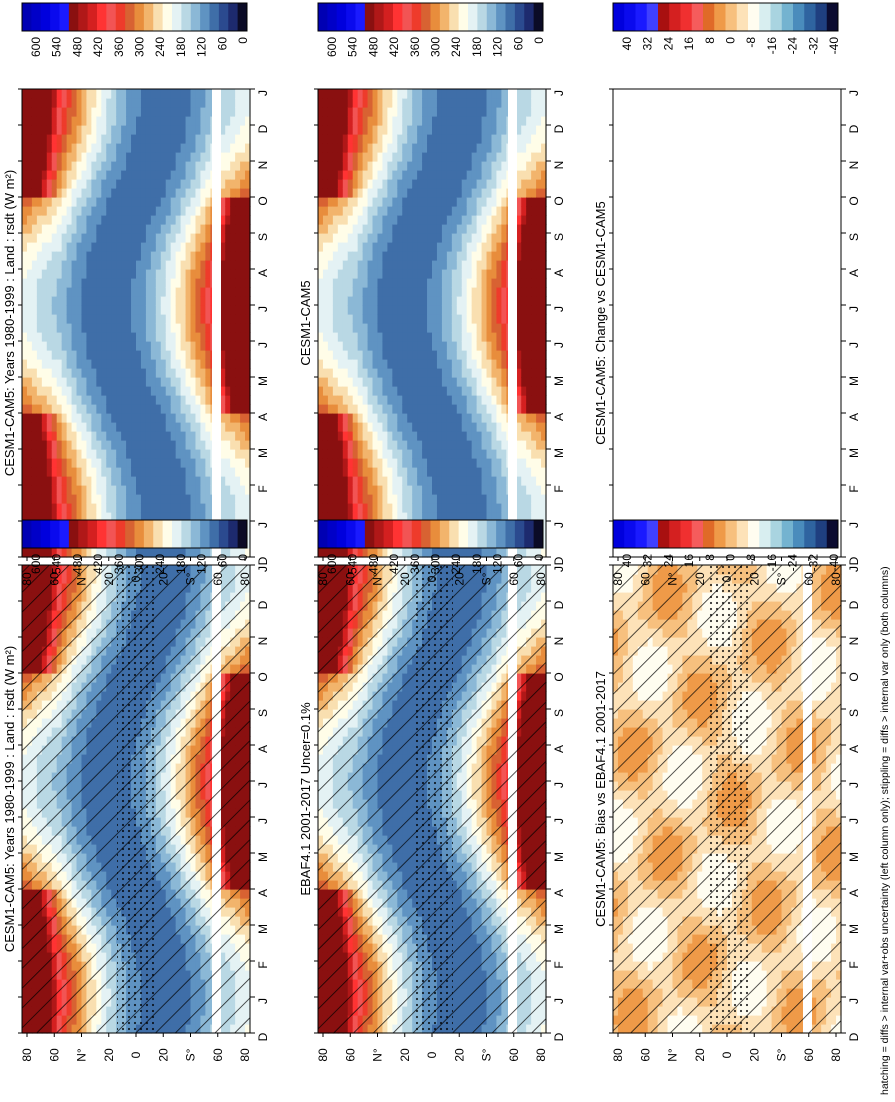 Image resolution: width=895 pixels, height=1102 pixels. Describe the element at coordinates (109, 1055) in the screenshot. I see `lat-label: 20` at that location.